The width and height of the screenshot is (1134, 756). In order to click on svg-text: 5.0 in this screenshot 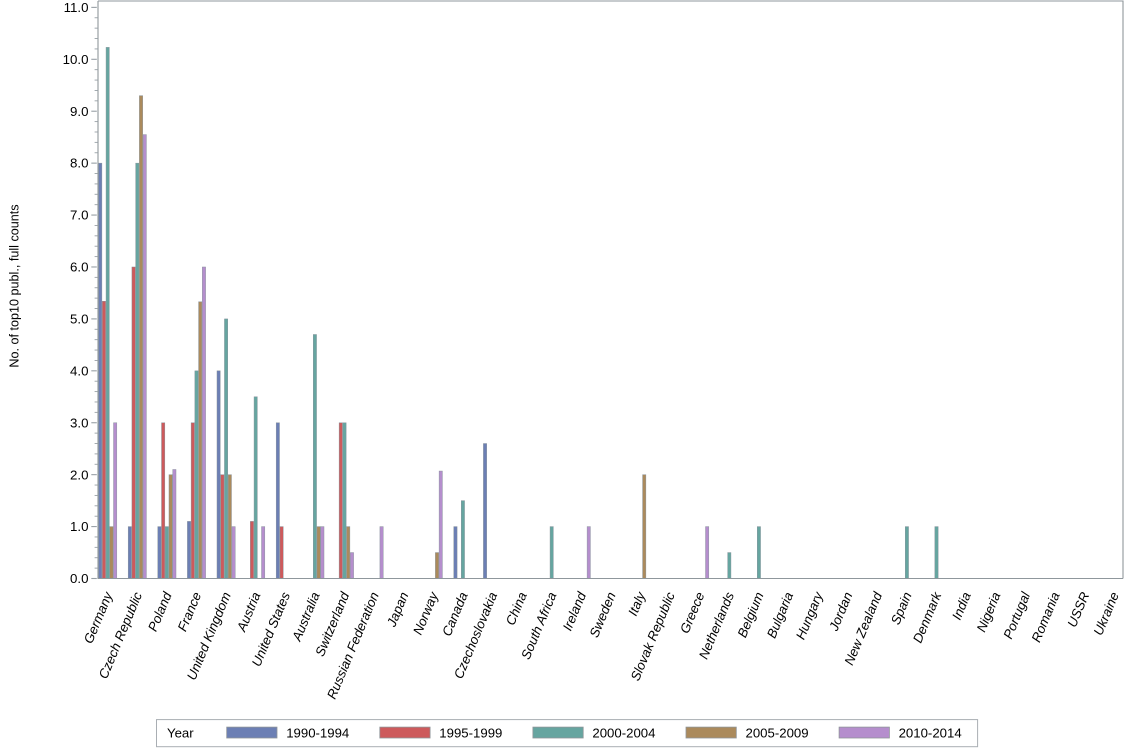, I will do `click(79, 319)`.